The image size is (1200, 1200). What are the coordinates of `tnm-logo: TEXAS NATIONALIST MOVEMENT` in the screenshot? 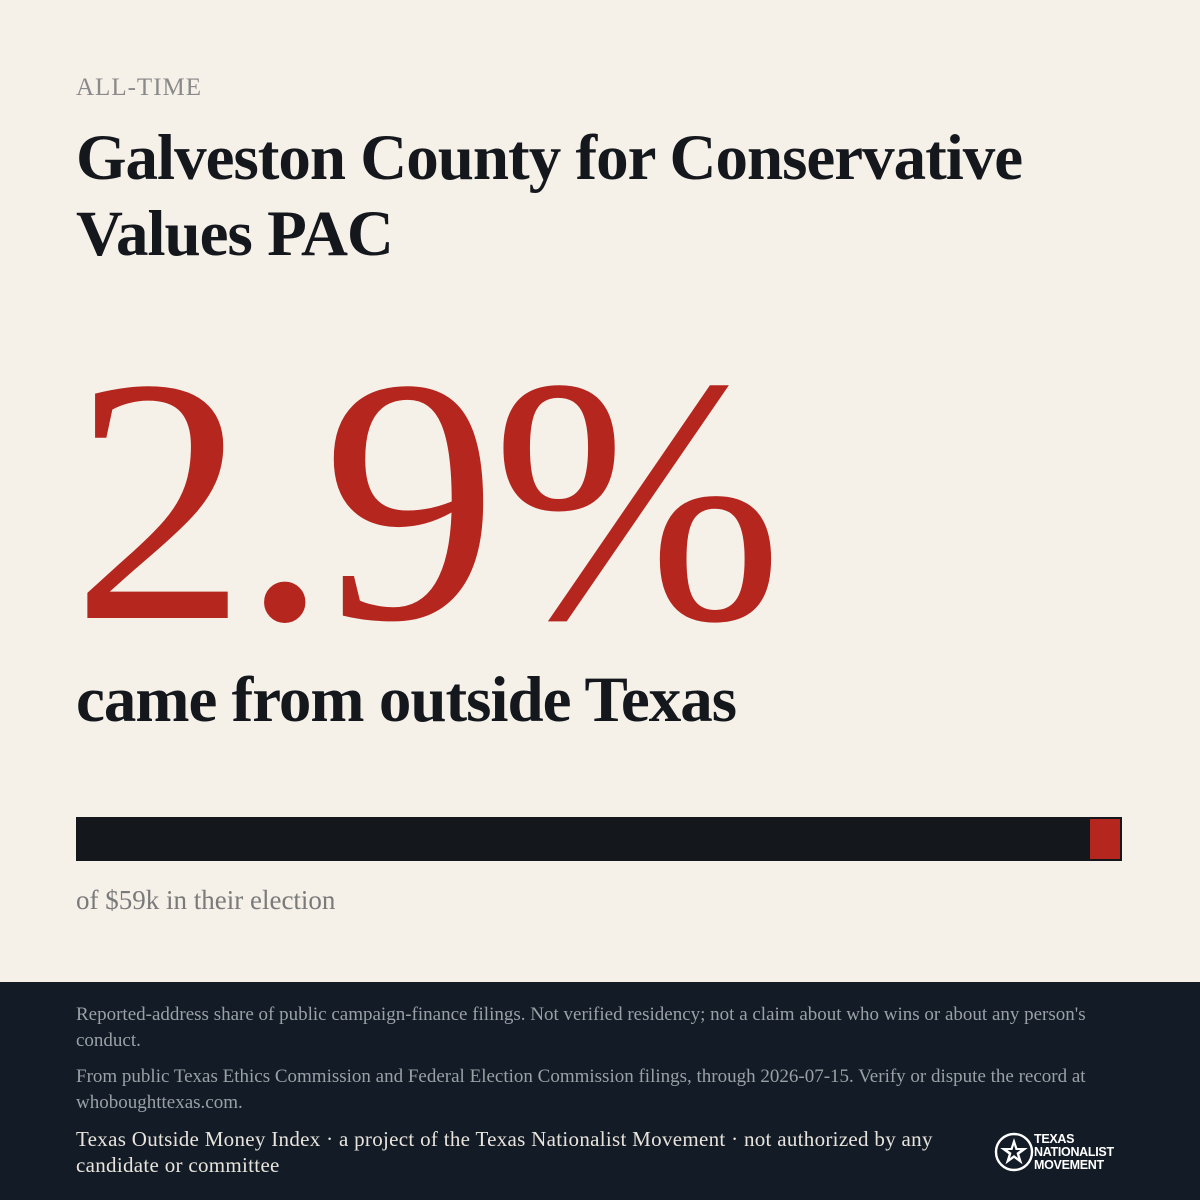 It's located at (1059, 1152).